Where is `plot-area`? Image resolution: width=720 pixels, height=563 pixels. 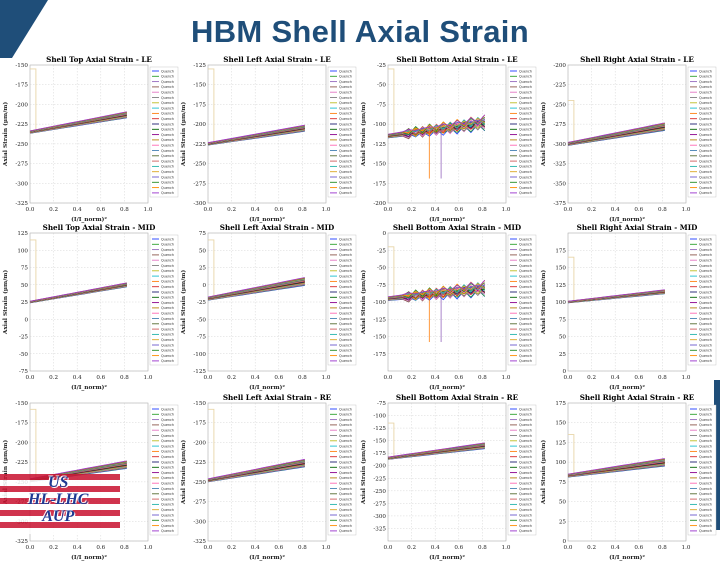
plot-area is located at coordinates (447, 472).